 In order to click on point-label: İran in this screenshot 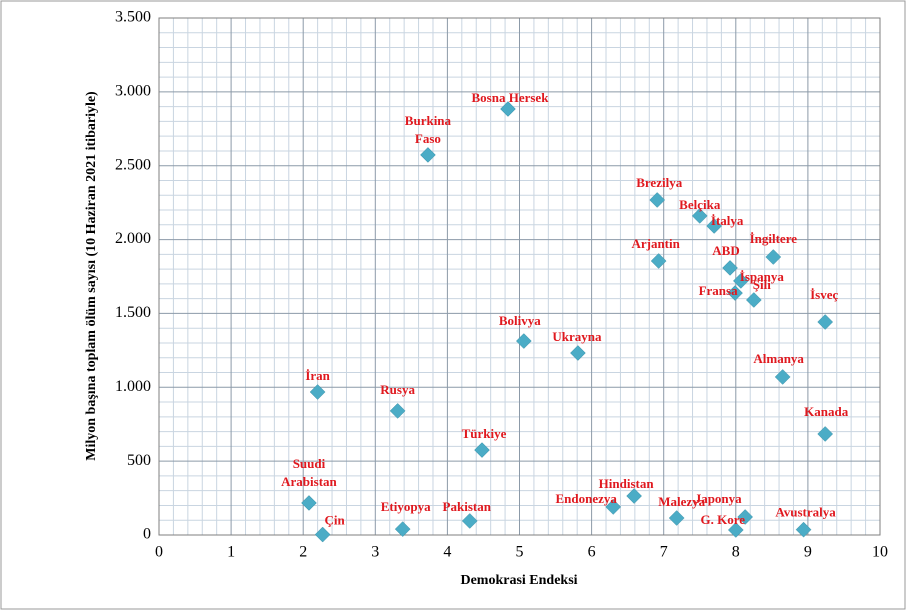, I will do `click(317, 375)`.